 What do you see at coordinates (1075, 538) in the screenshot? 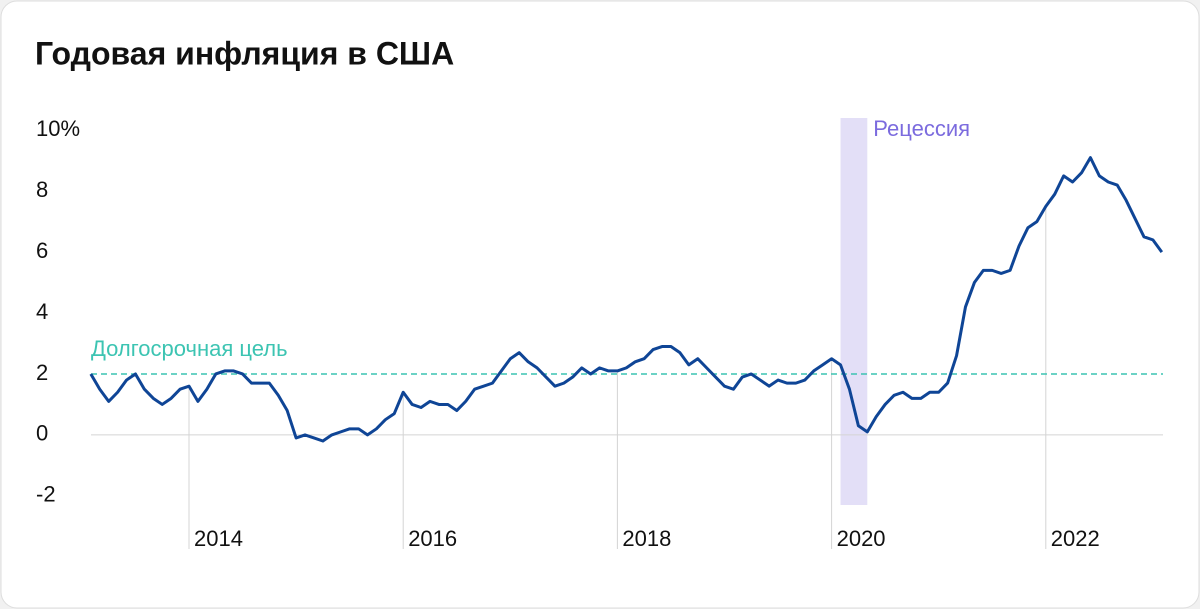
I see `x-tick-label: 2022` at bounding box center [1075, 538].